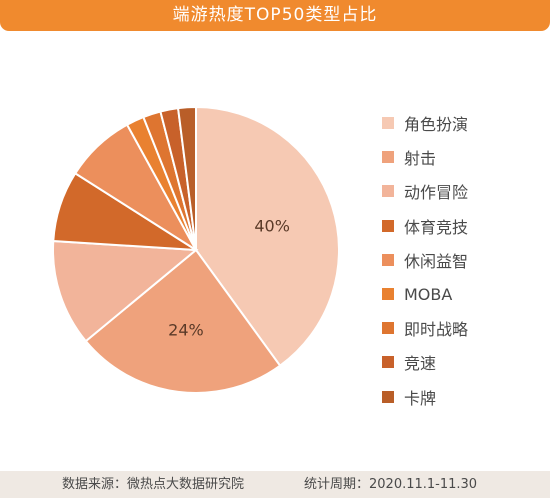 The image size is (550, 498). I want to click on slice-data-label-1: 40%, so click(272, 225).